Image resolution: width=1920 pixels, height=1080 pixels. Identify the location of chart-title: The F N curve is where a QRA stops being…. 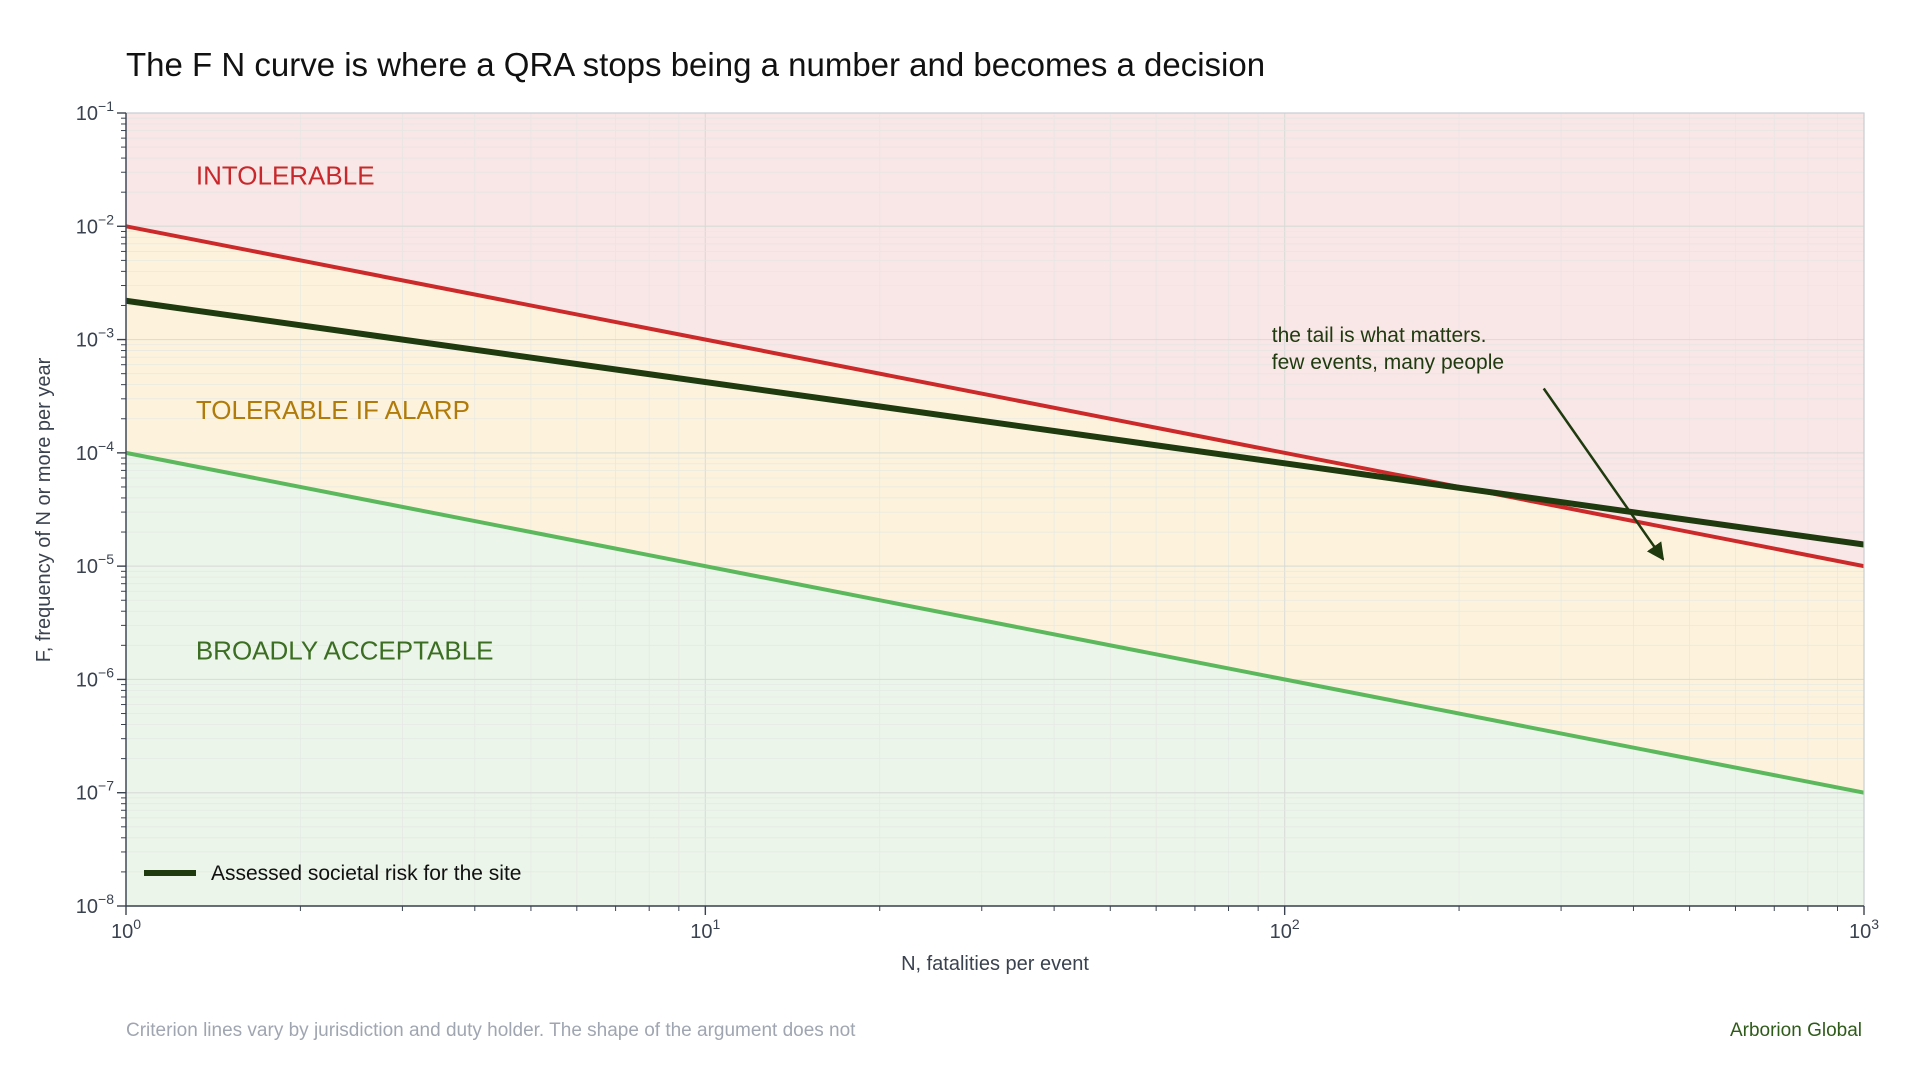
(696, 64).